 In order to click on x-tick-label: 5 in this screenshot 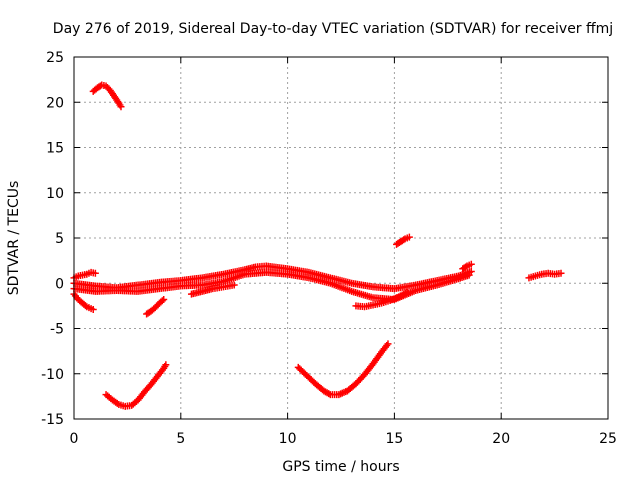, I will do `click(180, 439)`.